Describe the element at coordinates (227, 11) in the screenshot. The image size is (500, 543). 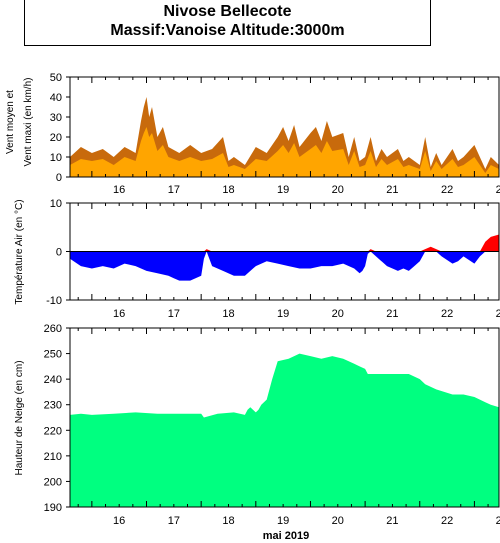
I see `station-title: Nivose Bellecote` at that location.